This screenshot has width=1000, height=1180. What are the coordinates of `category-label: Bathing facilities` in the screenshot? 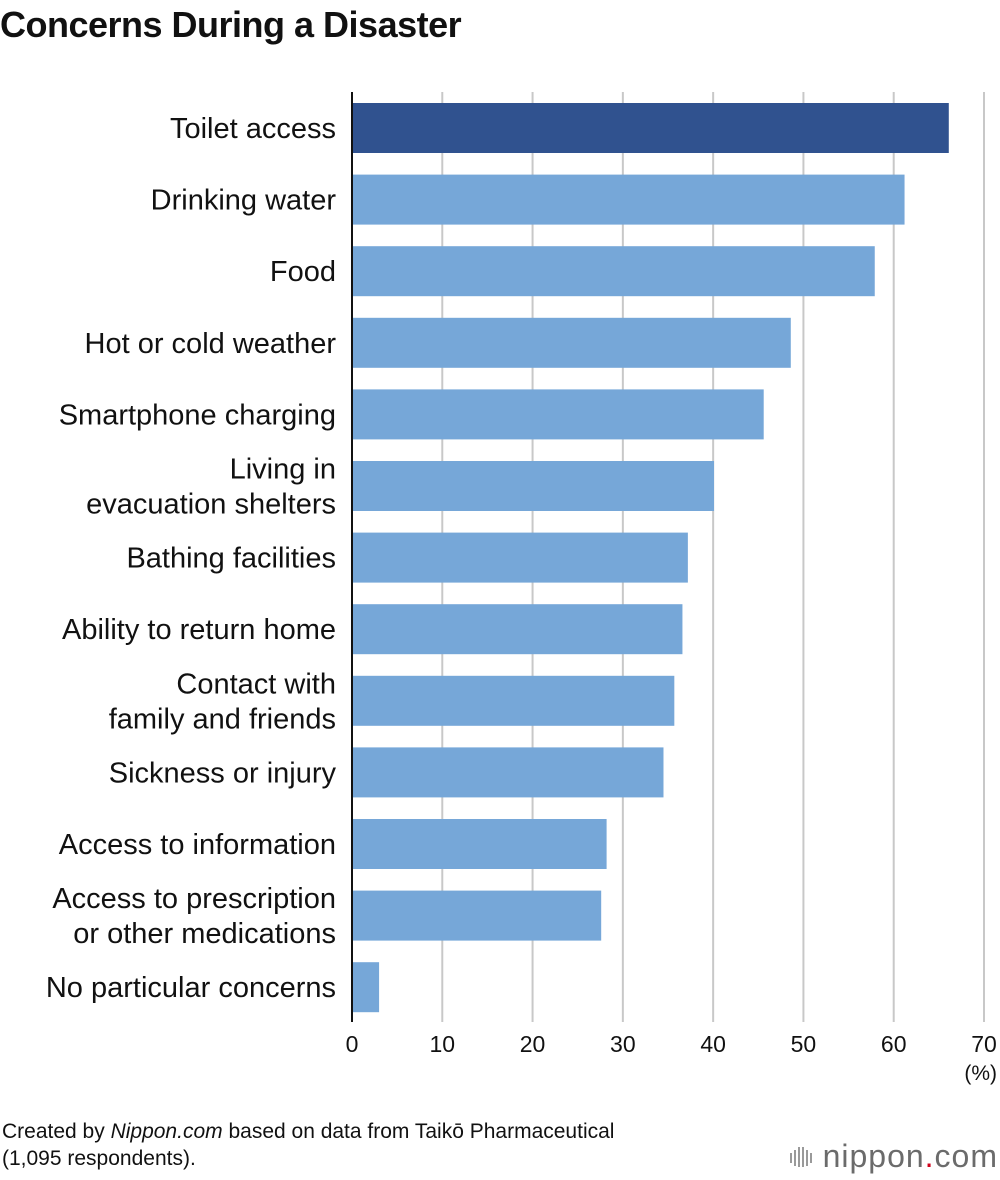 It's located at (231, 559).